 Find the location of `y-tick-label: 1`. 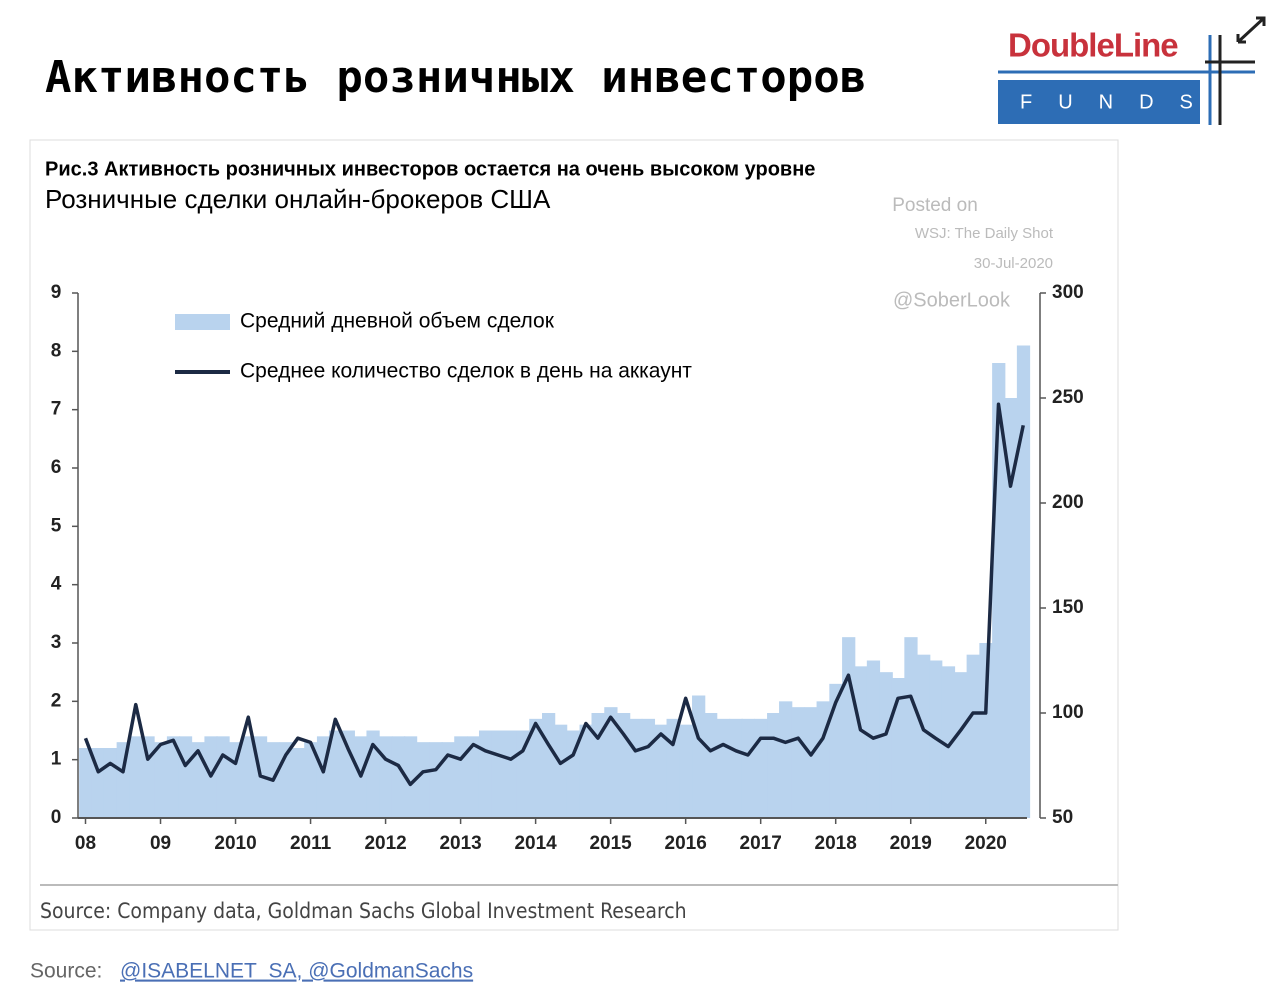

y-tick-label: 1 is located at coordinates (56, 759).